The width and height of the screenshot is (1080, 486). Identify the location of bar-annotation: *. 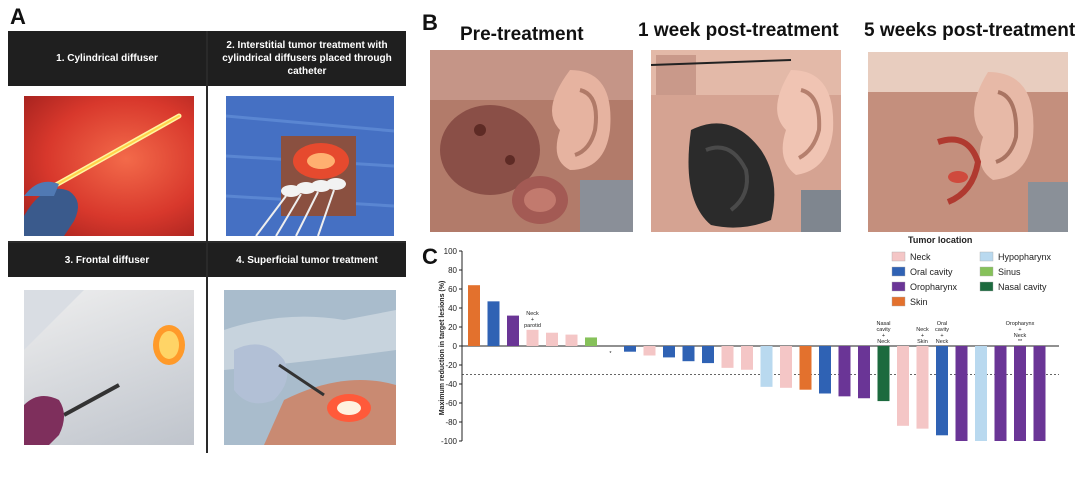
(610, 354).